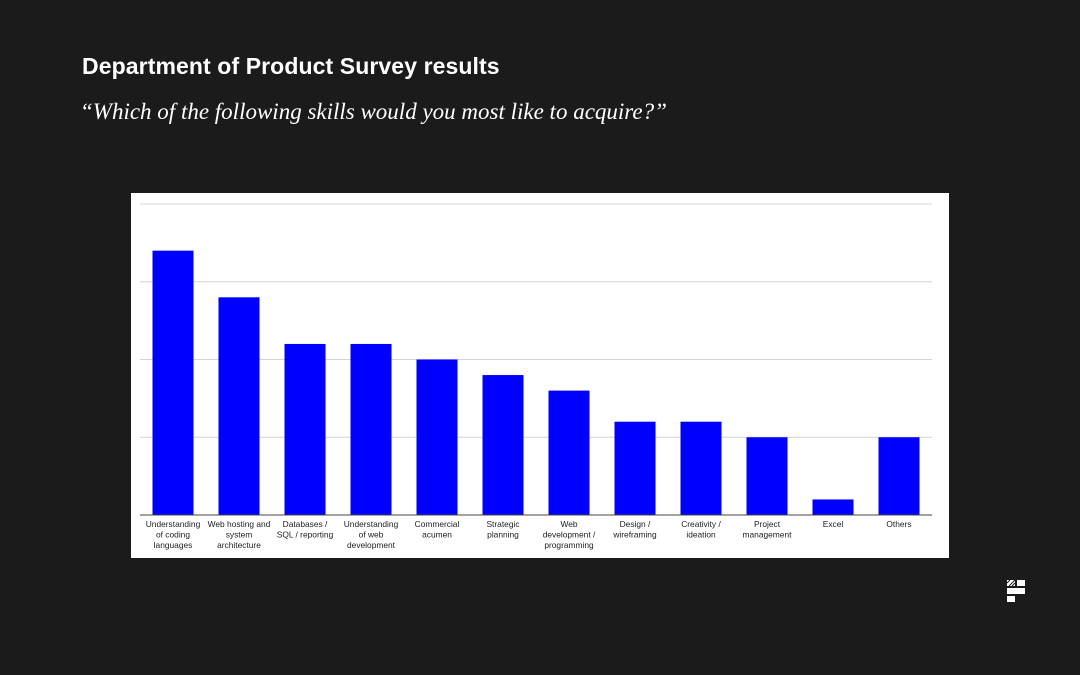 This screenshot has height=675, width=1080. What do you see at coordinates (569, 534) in the screenshot?
I see `x-tick-label: Web development / programming` at bounding box center [569, 534].